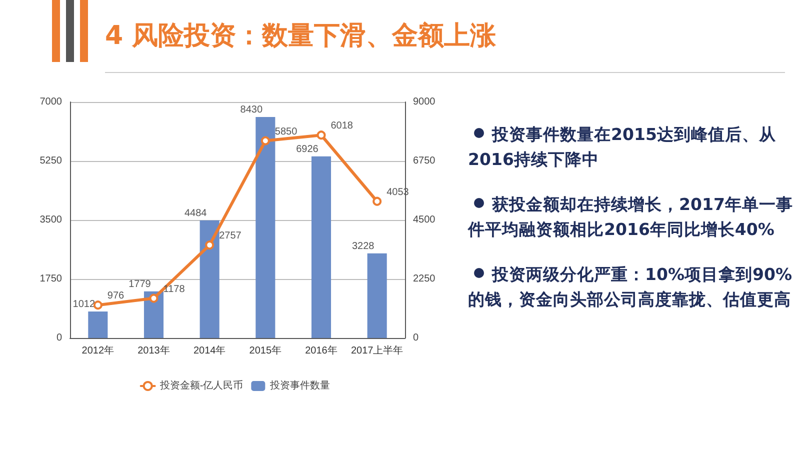 The image size is (800, 450). I want to click on y-tick-label: 7000, so click(51, 102).